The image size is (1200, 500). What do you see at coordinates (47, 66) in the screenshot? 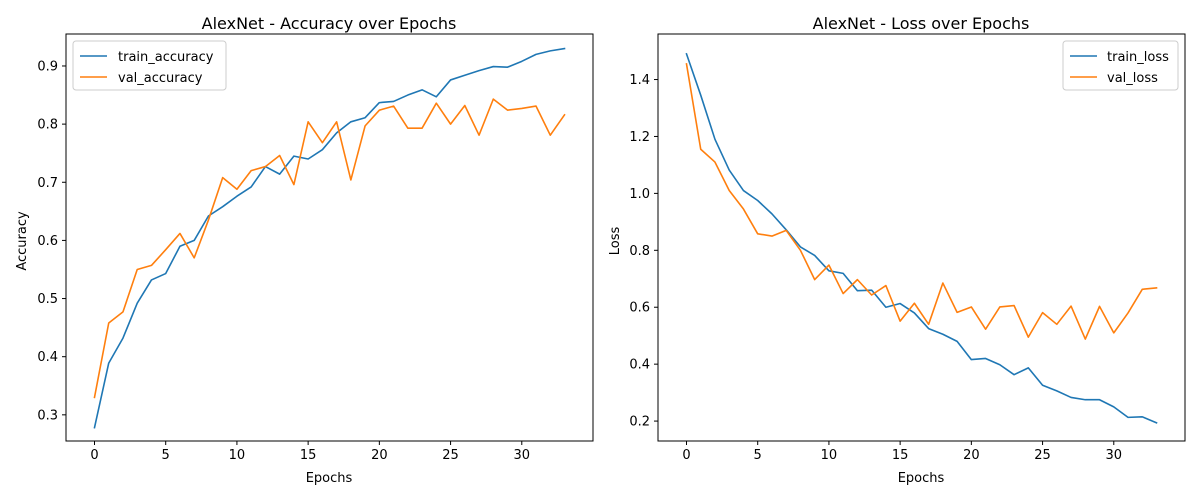
I see `y-tick-label: 0.9` at bounding box center [47, 66].